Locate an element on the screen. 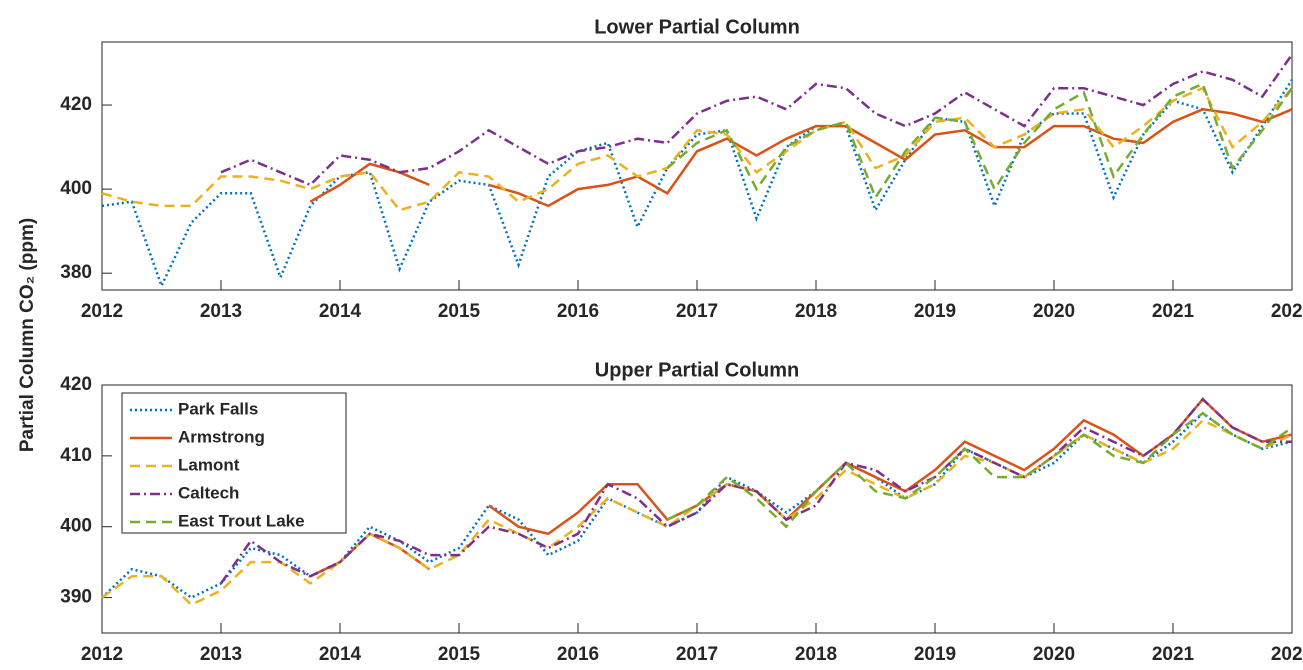 The width and height of the screenshot is (1303, 670). chart-title: Lower Partial Column is located at coordinates (697, 27).